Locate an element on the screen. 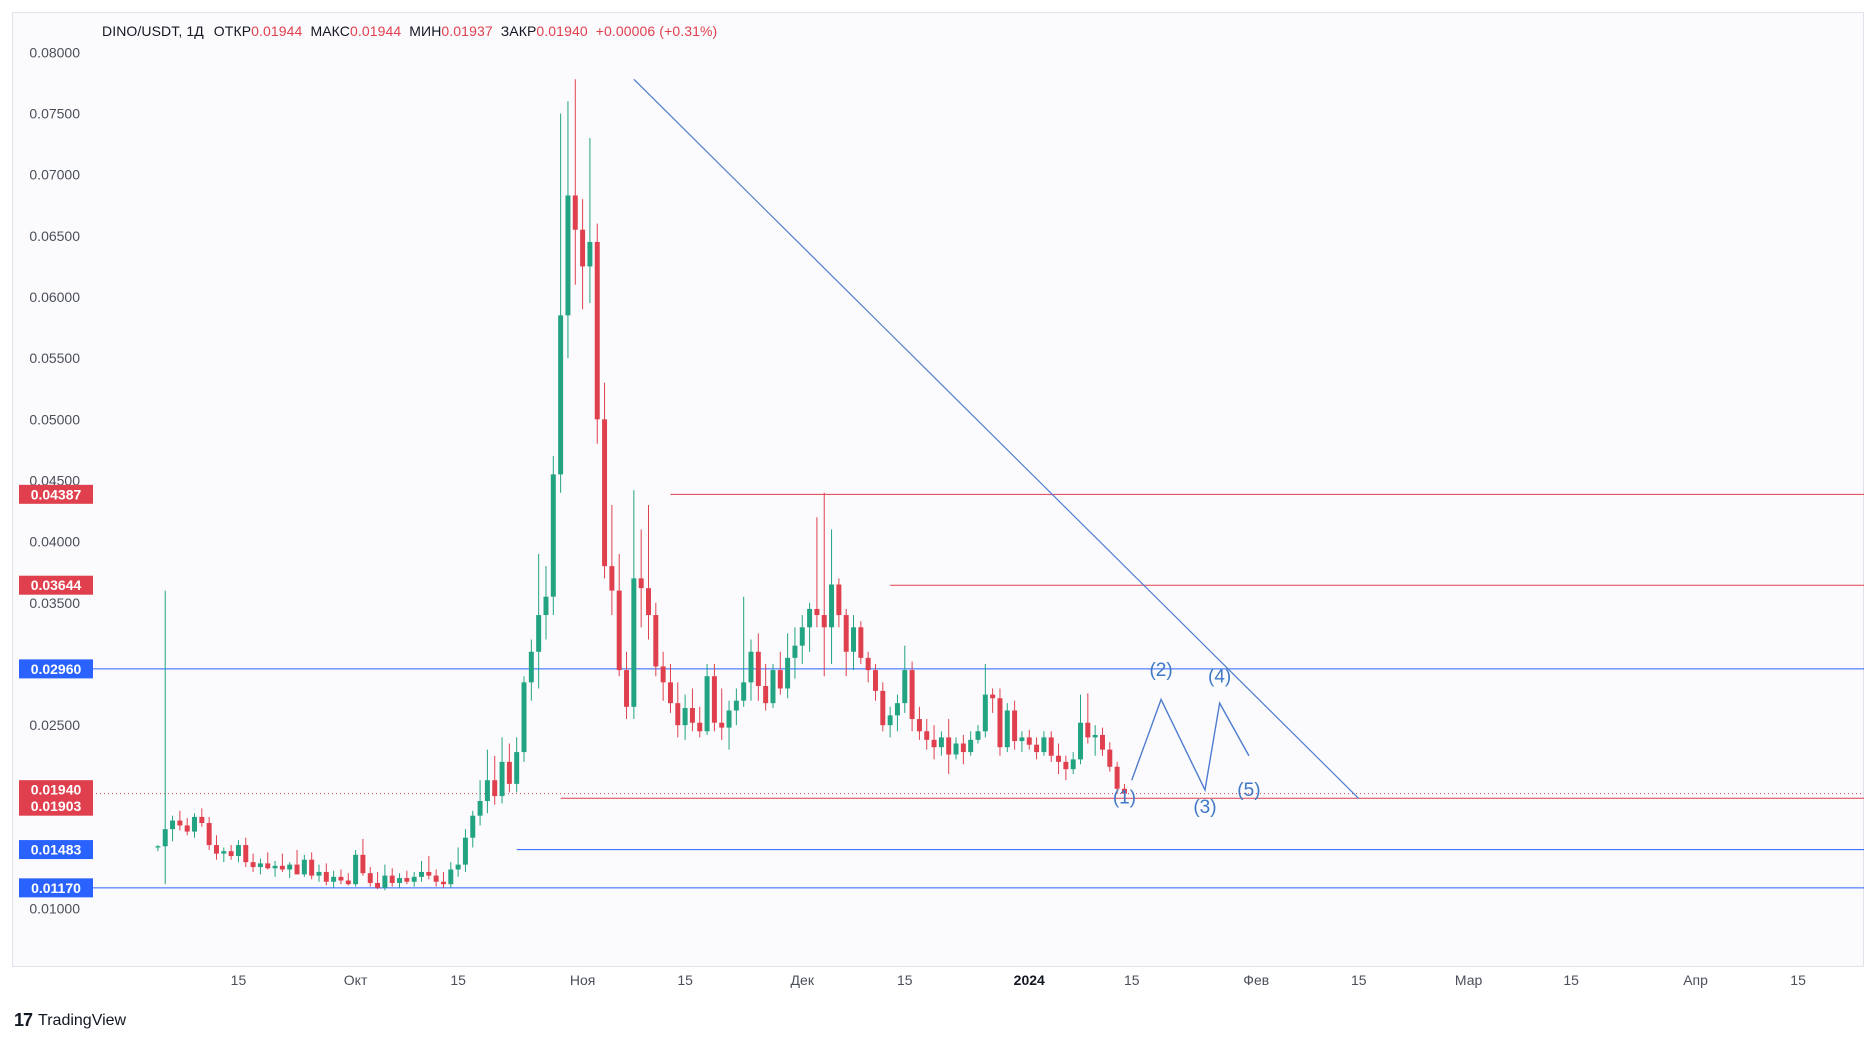 This screenshot has width=1876, height=1042. wave-label: (4) is located at coordinates (1219, 676).